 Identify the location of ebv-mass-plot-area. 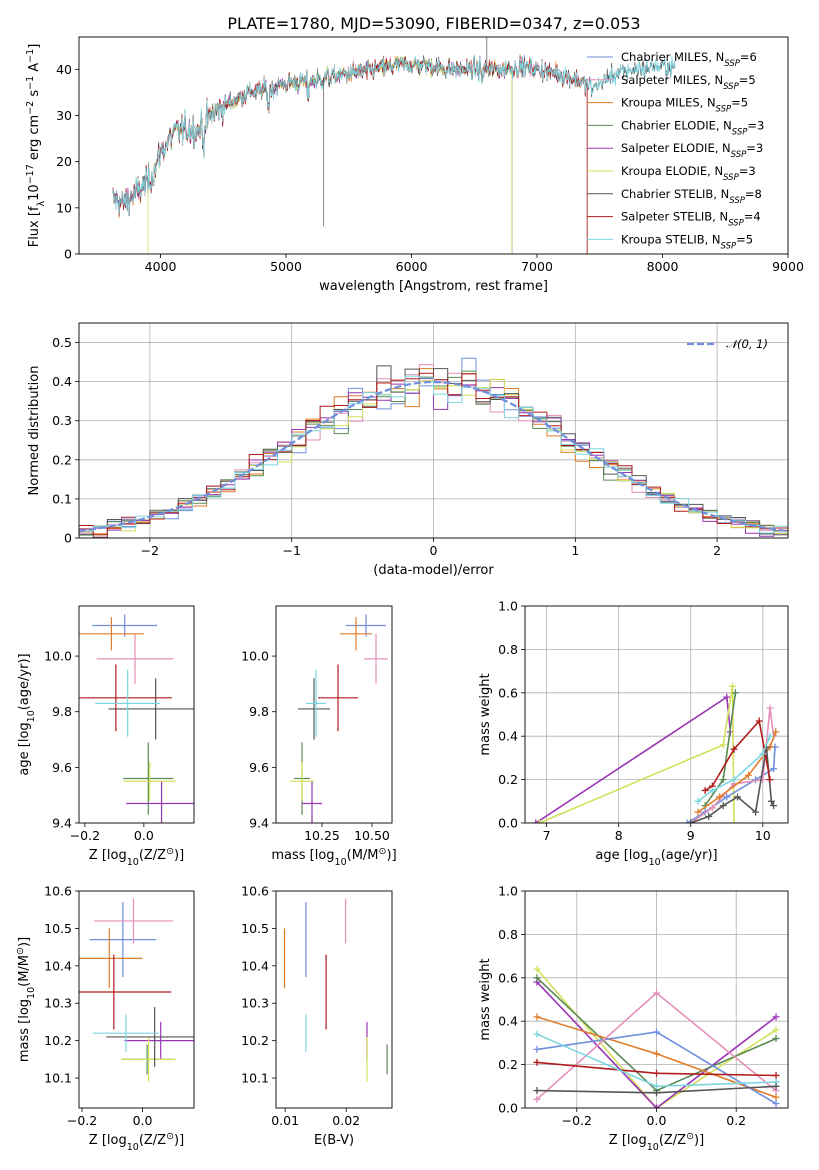
(335, 990).